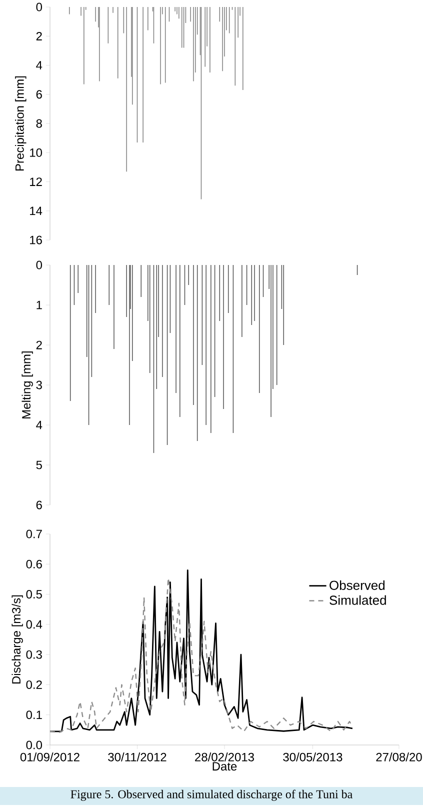  I want to click on legend-label: Simulated, so click(358, 600).